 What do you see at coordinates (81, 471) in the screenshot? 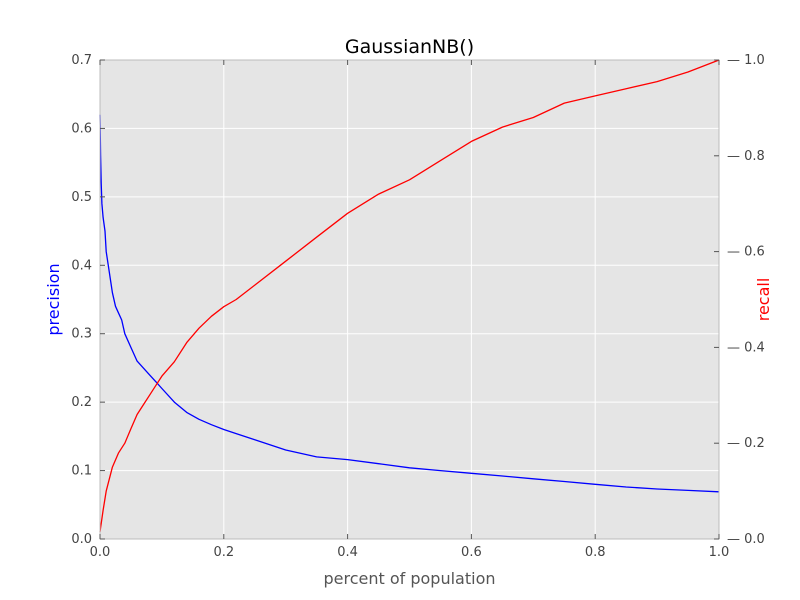
I see `y-tick-label-left: 0.1` at bounding box center [81, 471].